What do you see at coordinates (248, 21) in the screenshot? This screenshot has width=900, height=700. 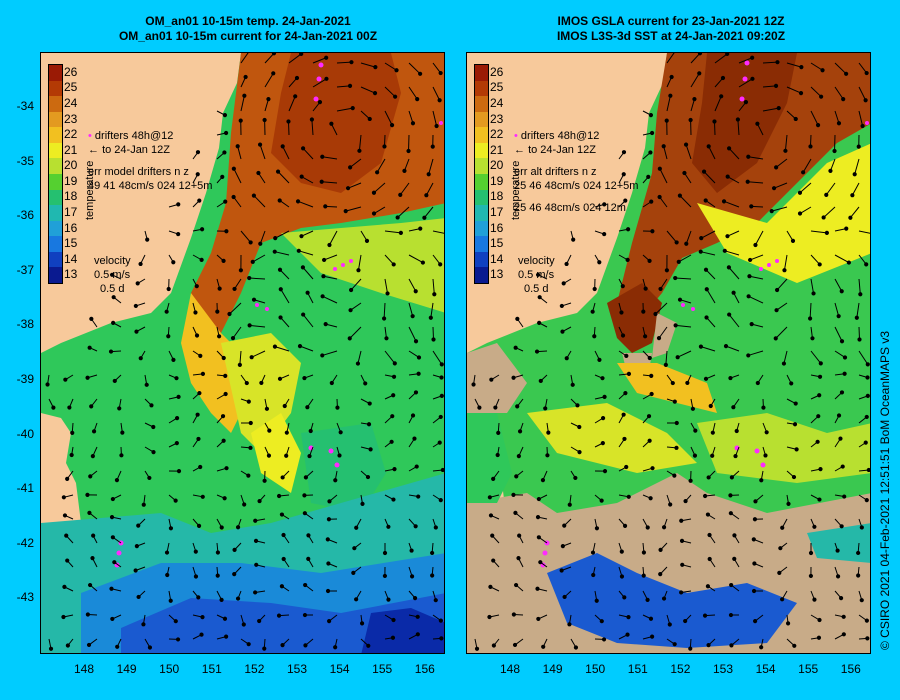 I see `left-title-line1: OM_an01 10-15m temp. 24-Jan-2021` at bounding box center [248, 21].